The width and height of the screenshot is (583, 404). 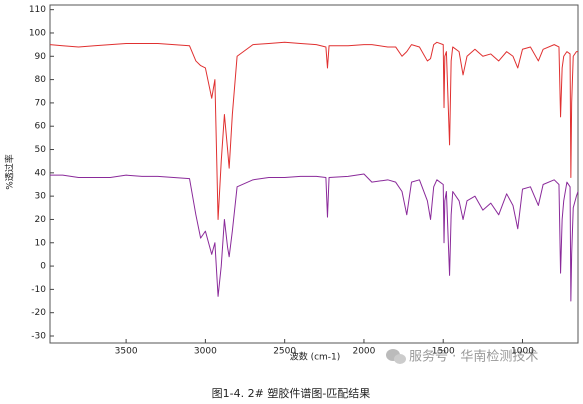 I want to click on y-tick-label: 50, so click(x=41, y=150).